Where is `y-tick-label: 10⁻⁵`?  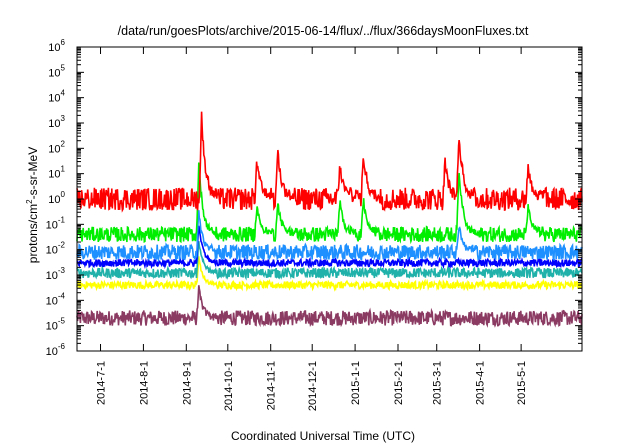
y-tick-label: 10⁻⁵ is located at coordinates (56, 325).